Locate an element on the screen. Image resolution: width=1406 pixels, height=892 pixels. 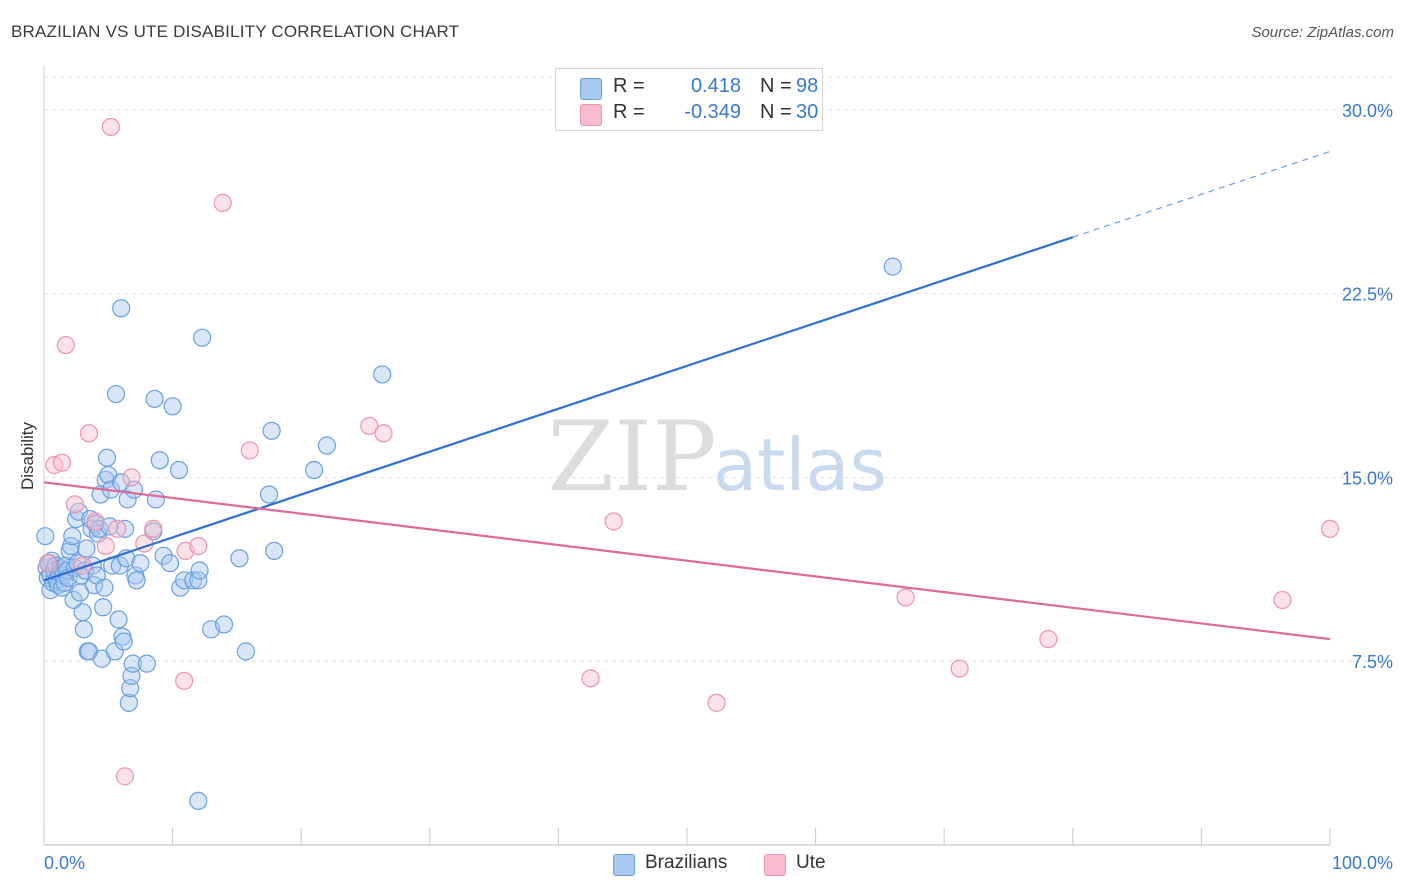
source-attribution: Source: ZipAtlas.com is located at coordinates (1322, 32).